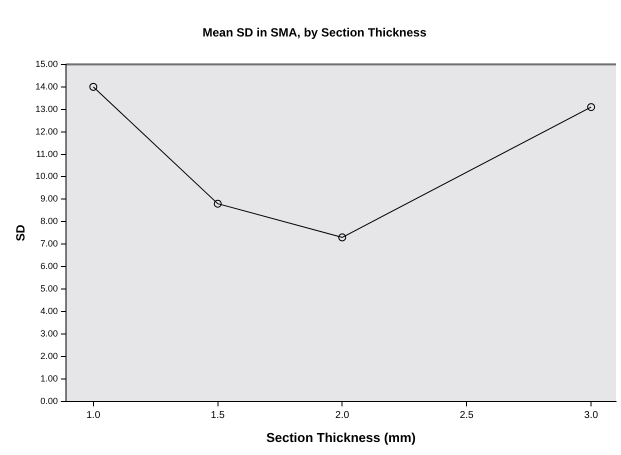 This screenshot has width=621, height=455. What do you see at coordinates (341, 437) in the screenshot?
I see `x-axis-title: Section Thickness (mm)` at bounding box center [341, 437].